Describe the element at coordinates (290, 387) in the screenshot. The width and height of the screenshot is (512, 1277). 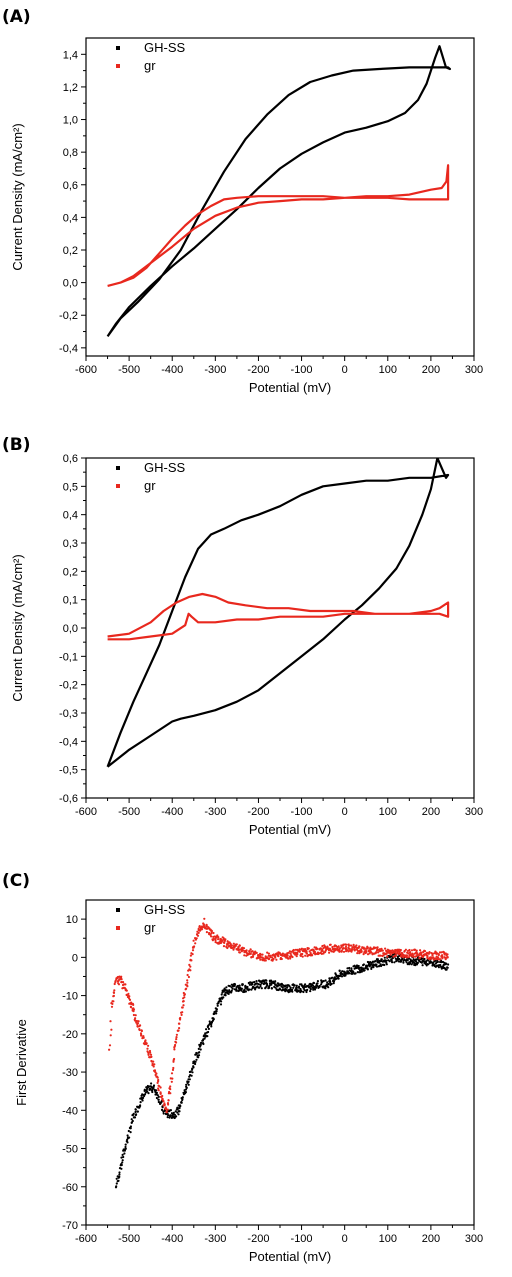
I see `x-axis-title: Potential (mV)` at that location.